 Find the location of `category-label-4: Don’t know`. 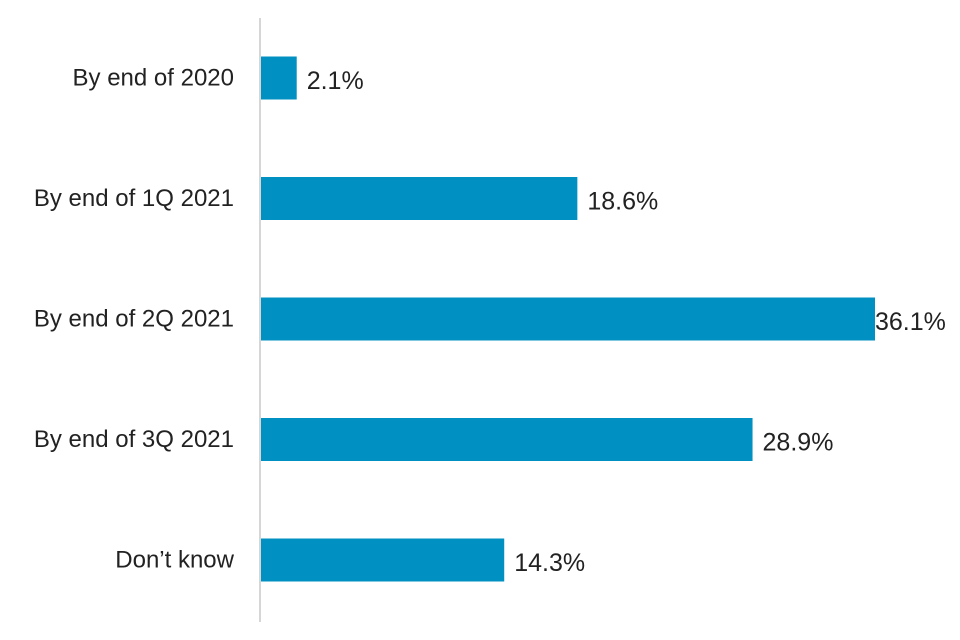

category-label-4: Don’t know is located at coordinates (174, 560).